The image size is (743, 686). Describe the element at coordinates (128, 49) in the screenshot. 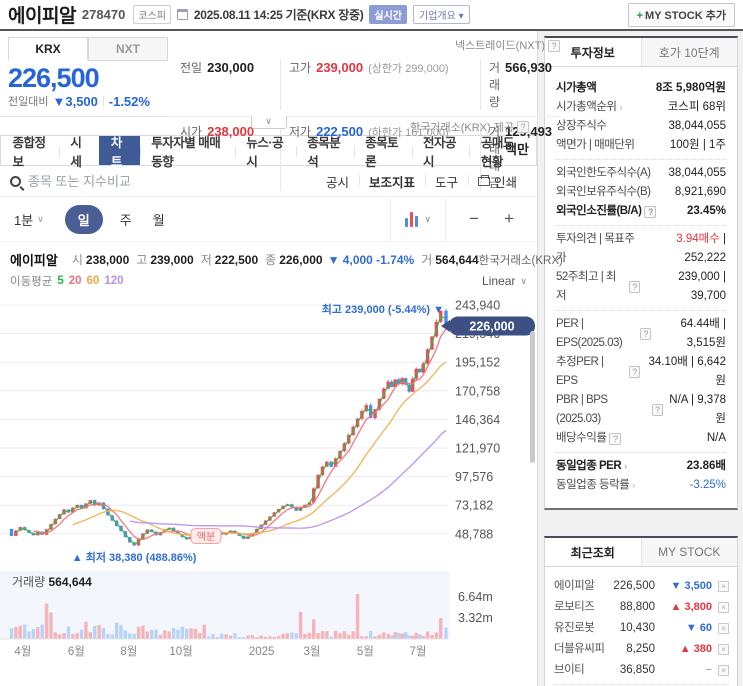

I see `exchange-tab-nxt: NXT` at that location.